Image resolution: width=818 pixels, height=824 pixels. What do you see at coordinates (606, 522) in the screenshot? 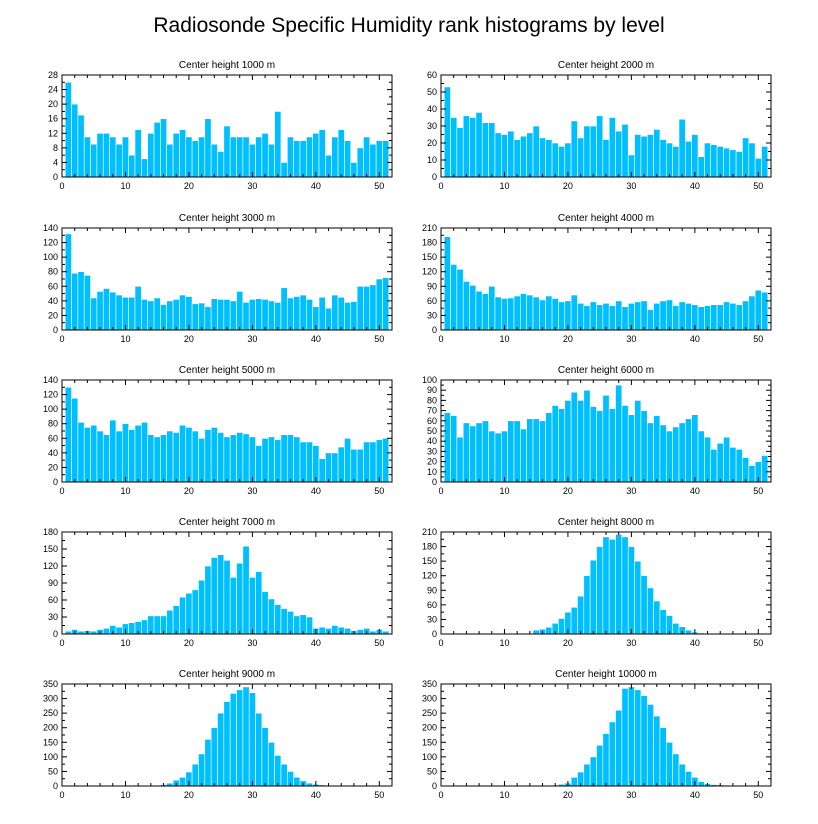
I see `panel-title: Center height 8000 m` at bounding box center [606, 522].